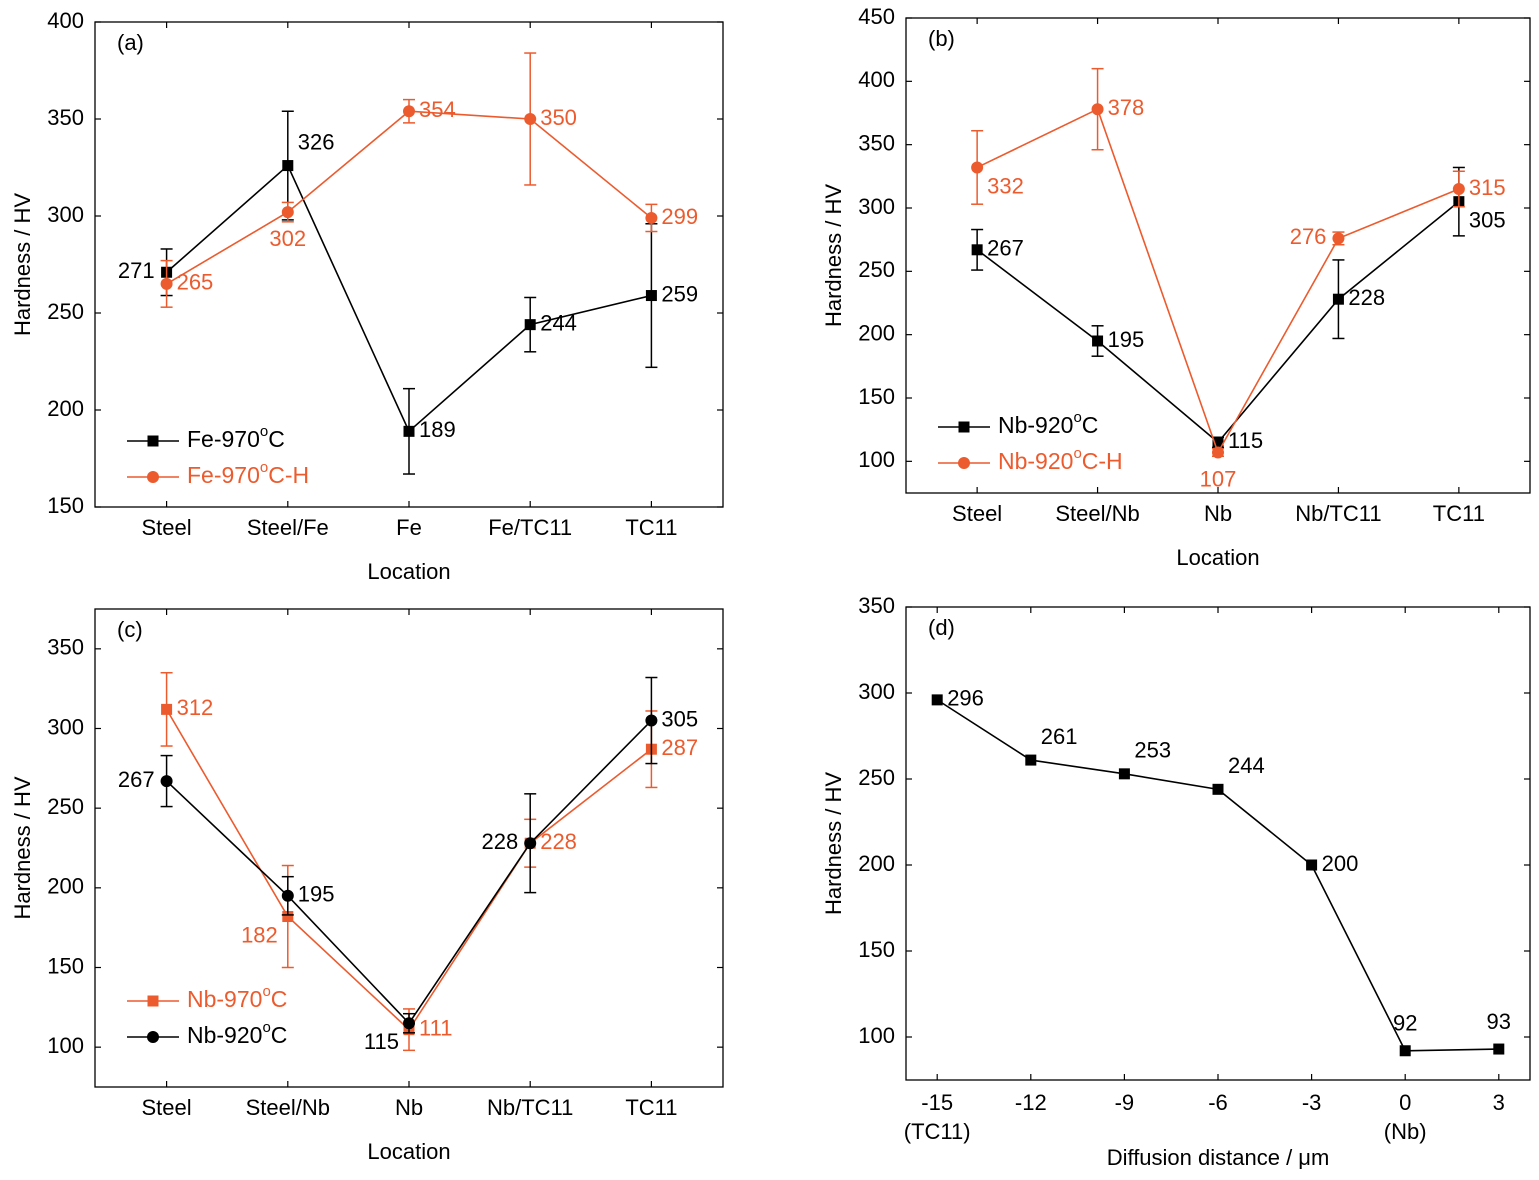 The image size is (1539, 1180). What do you see at coordinates (679, 747) in the screenshot?
I see `data-label: 287` at bounding box center [679, 747].